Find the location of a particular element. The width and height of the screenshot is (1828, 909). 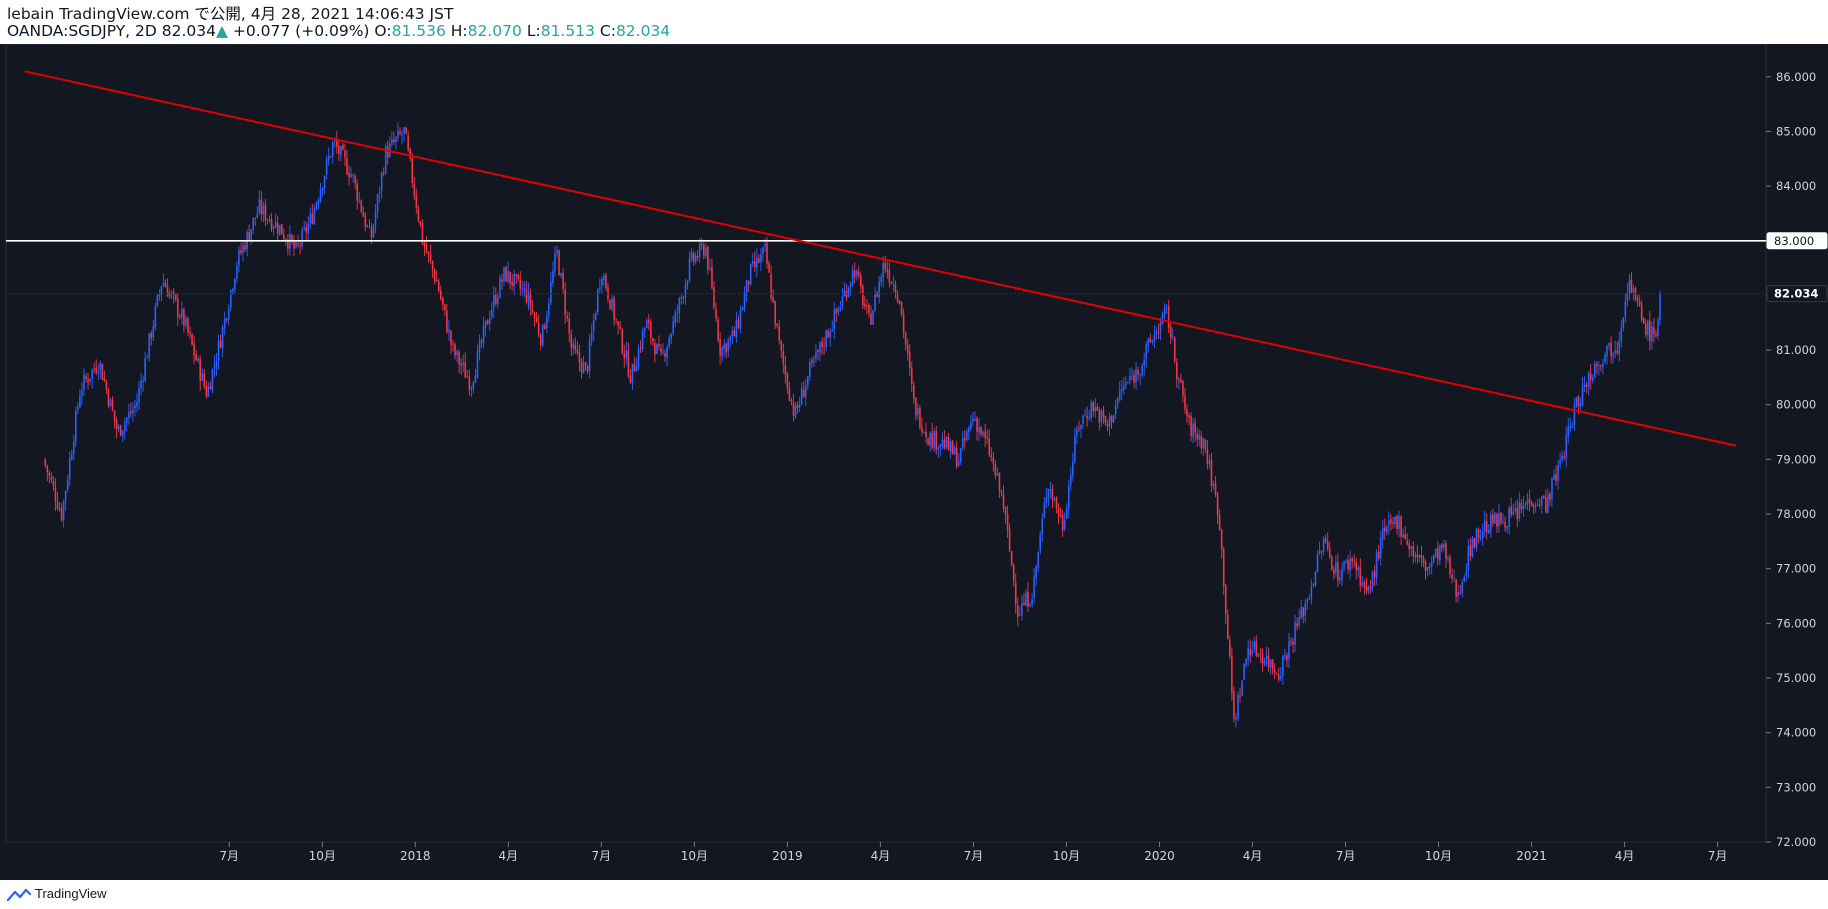

y-tick-label: 78.000 is located at coordinates (1796, 514).